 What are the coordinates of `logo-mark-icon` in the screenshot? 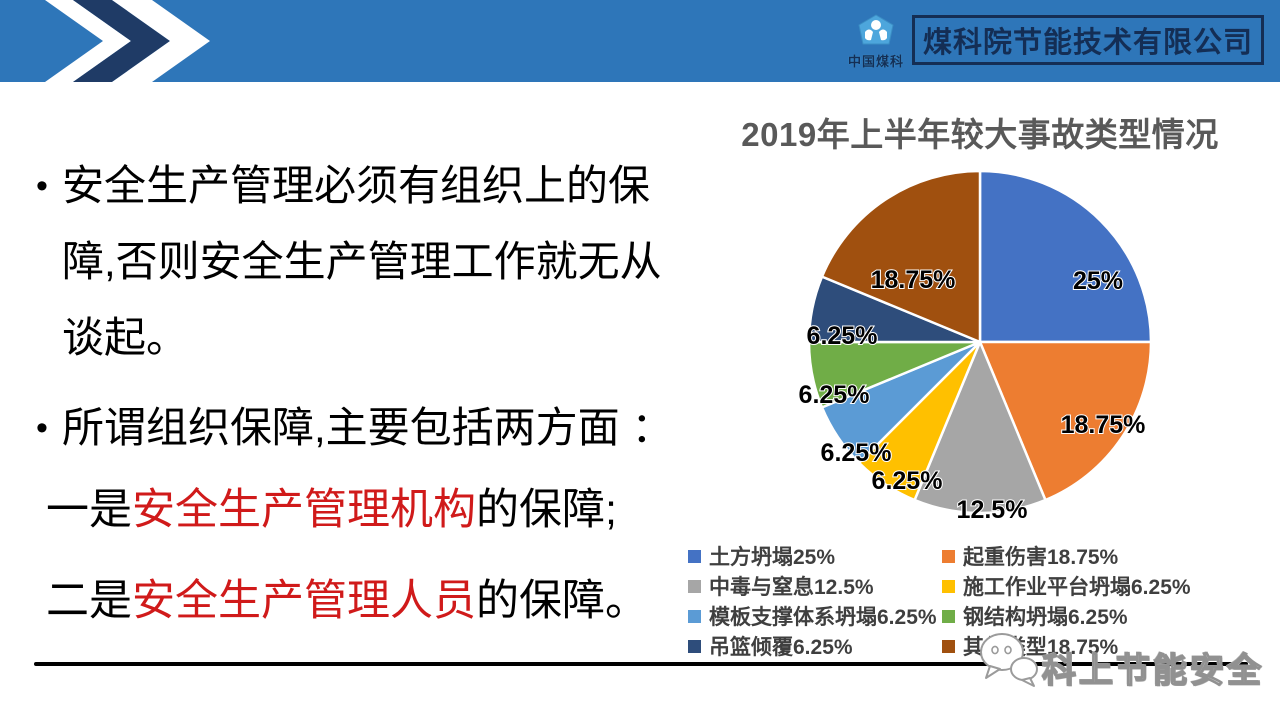 It's located at (876, 29).